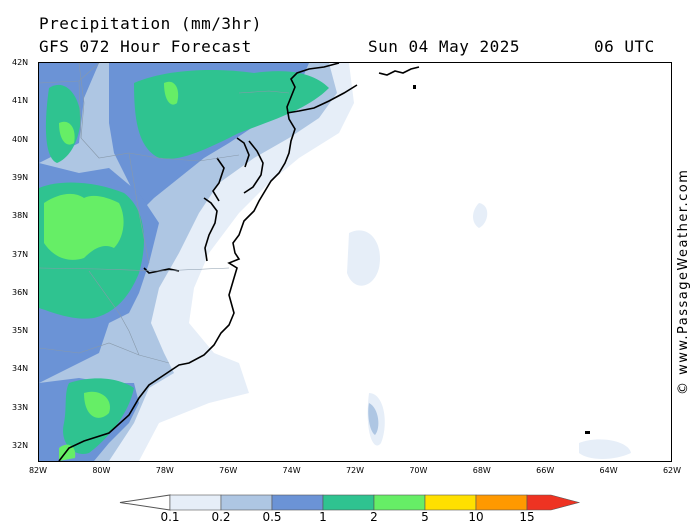 The width and height of the screenshot is (700, 525). What do you see at coordinates (481, 470) in the screenshot?
I see `longitude-label: 68W` at bounding box center [481, 470].